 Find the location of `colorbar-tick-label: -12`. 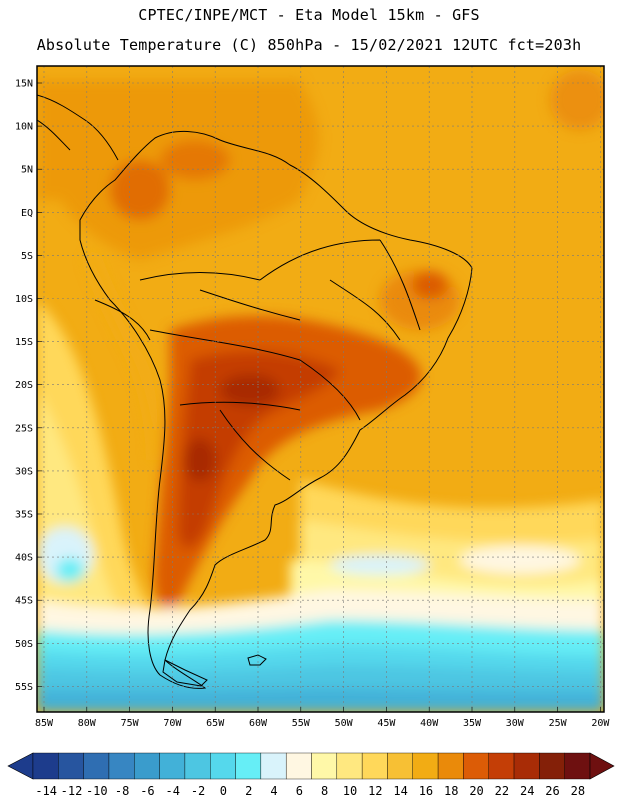

colorbar-tick-label: -12 is located at coordinates (72, 791).